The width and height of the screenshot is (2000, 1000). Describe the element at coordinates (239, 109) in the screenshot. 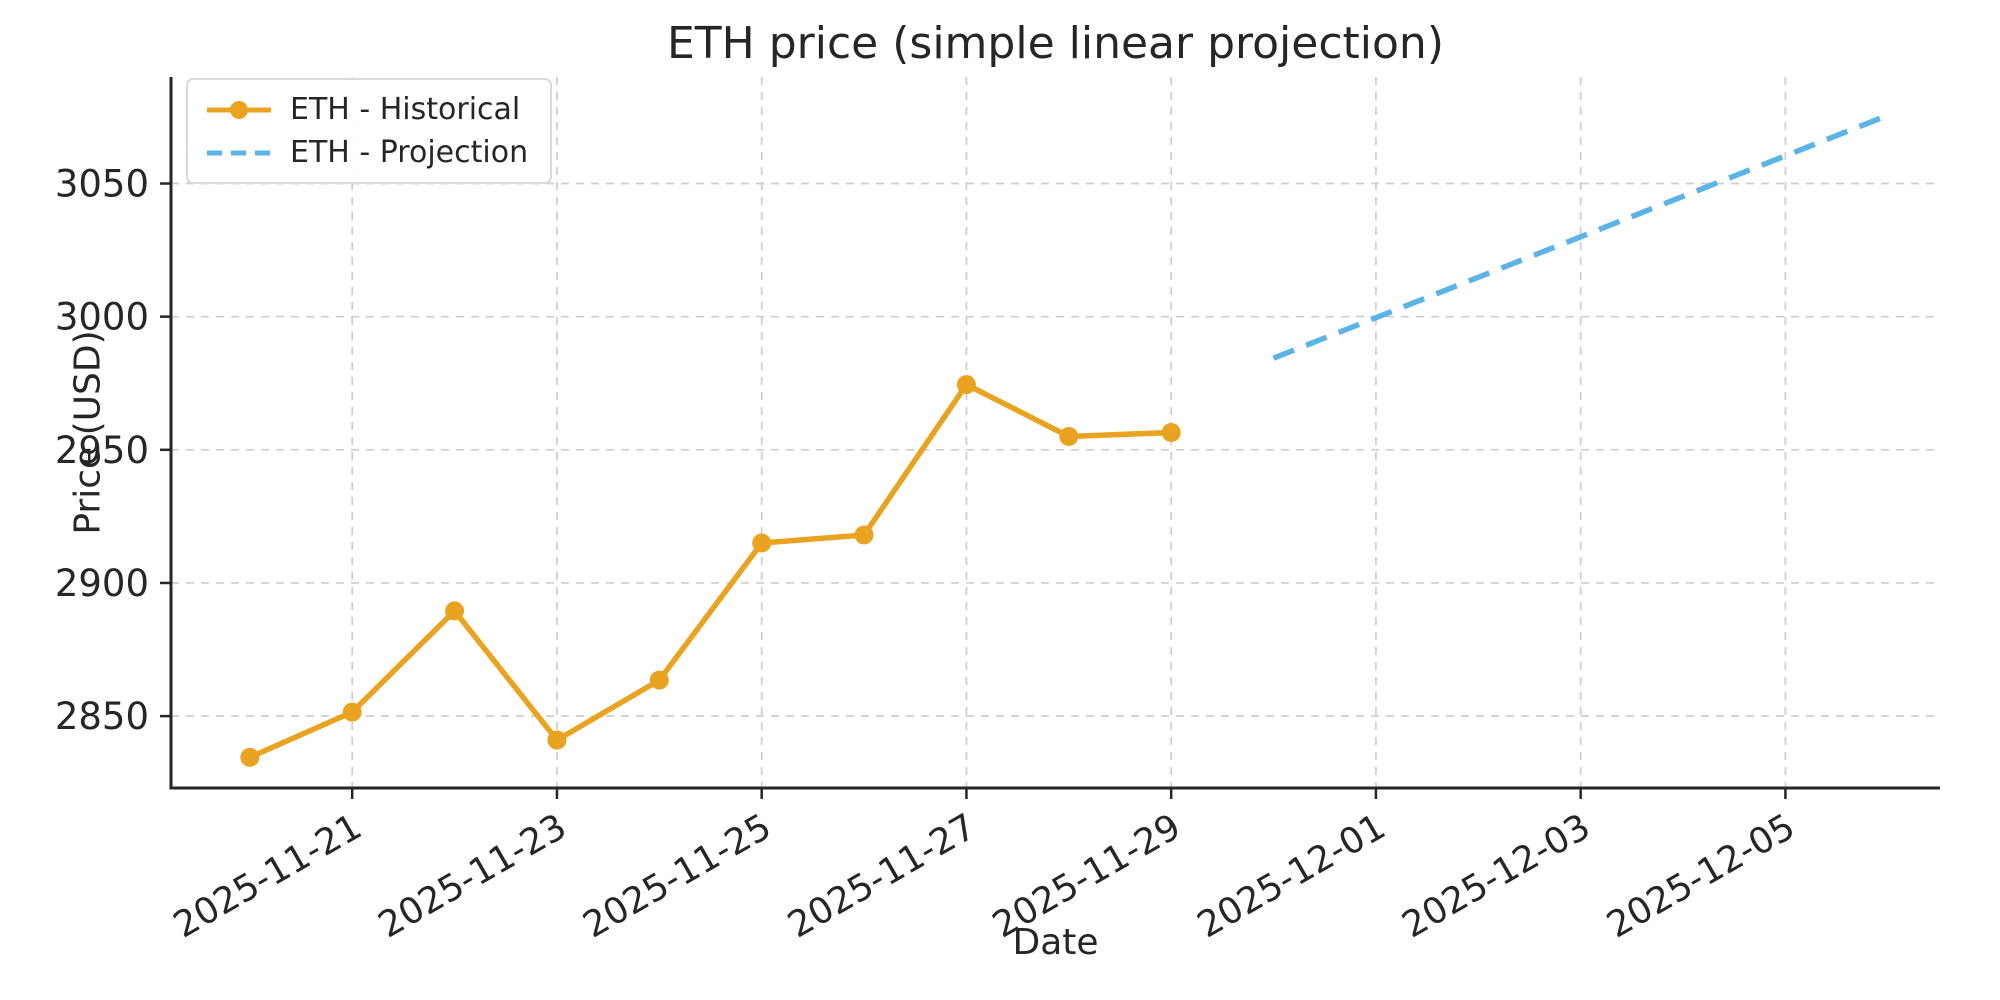

I see `historical-line-icon` at that location.